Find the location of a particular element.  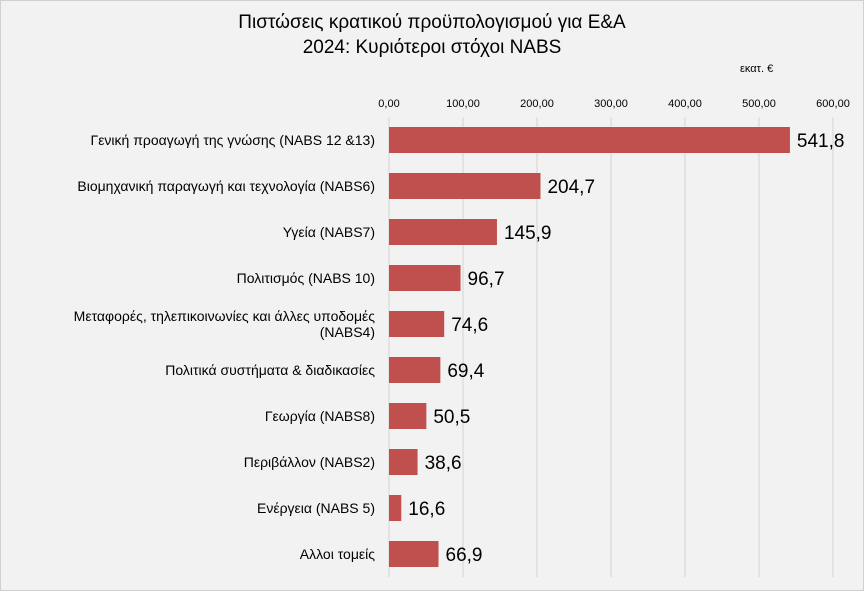

category-label-line: Πολιτικά συστήματα & διαδικασίες is located at coordinates (270, 370).